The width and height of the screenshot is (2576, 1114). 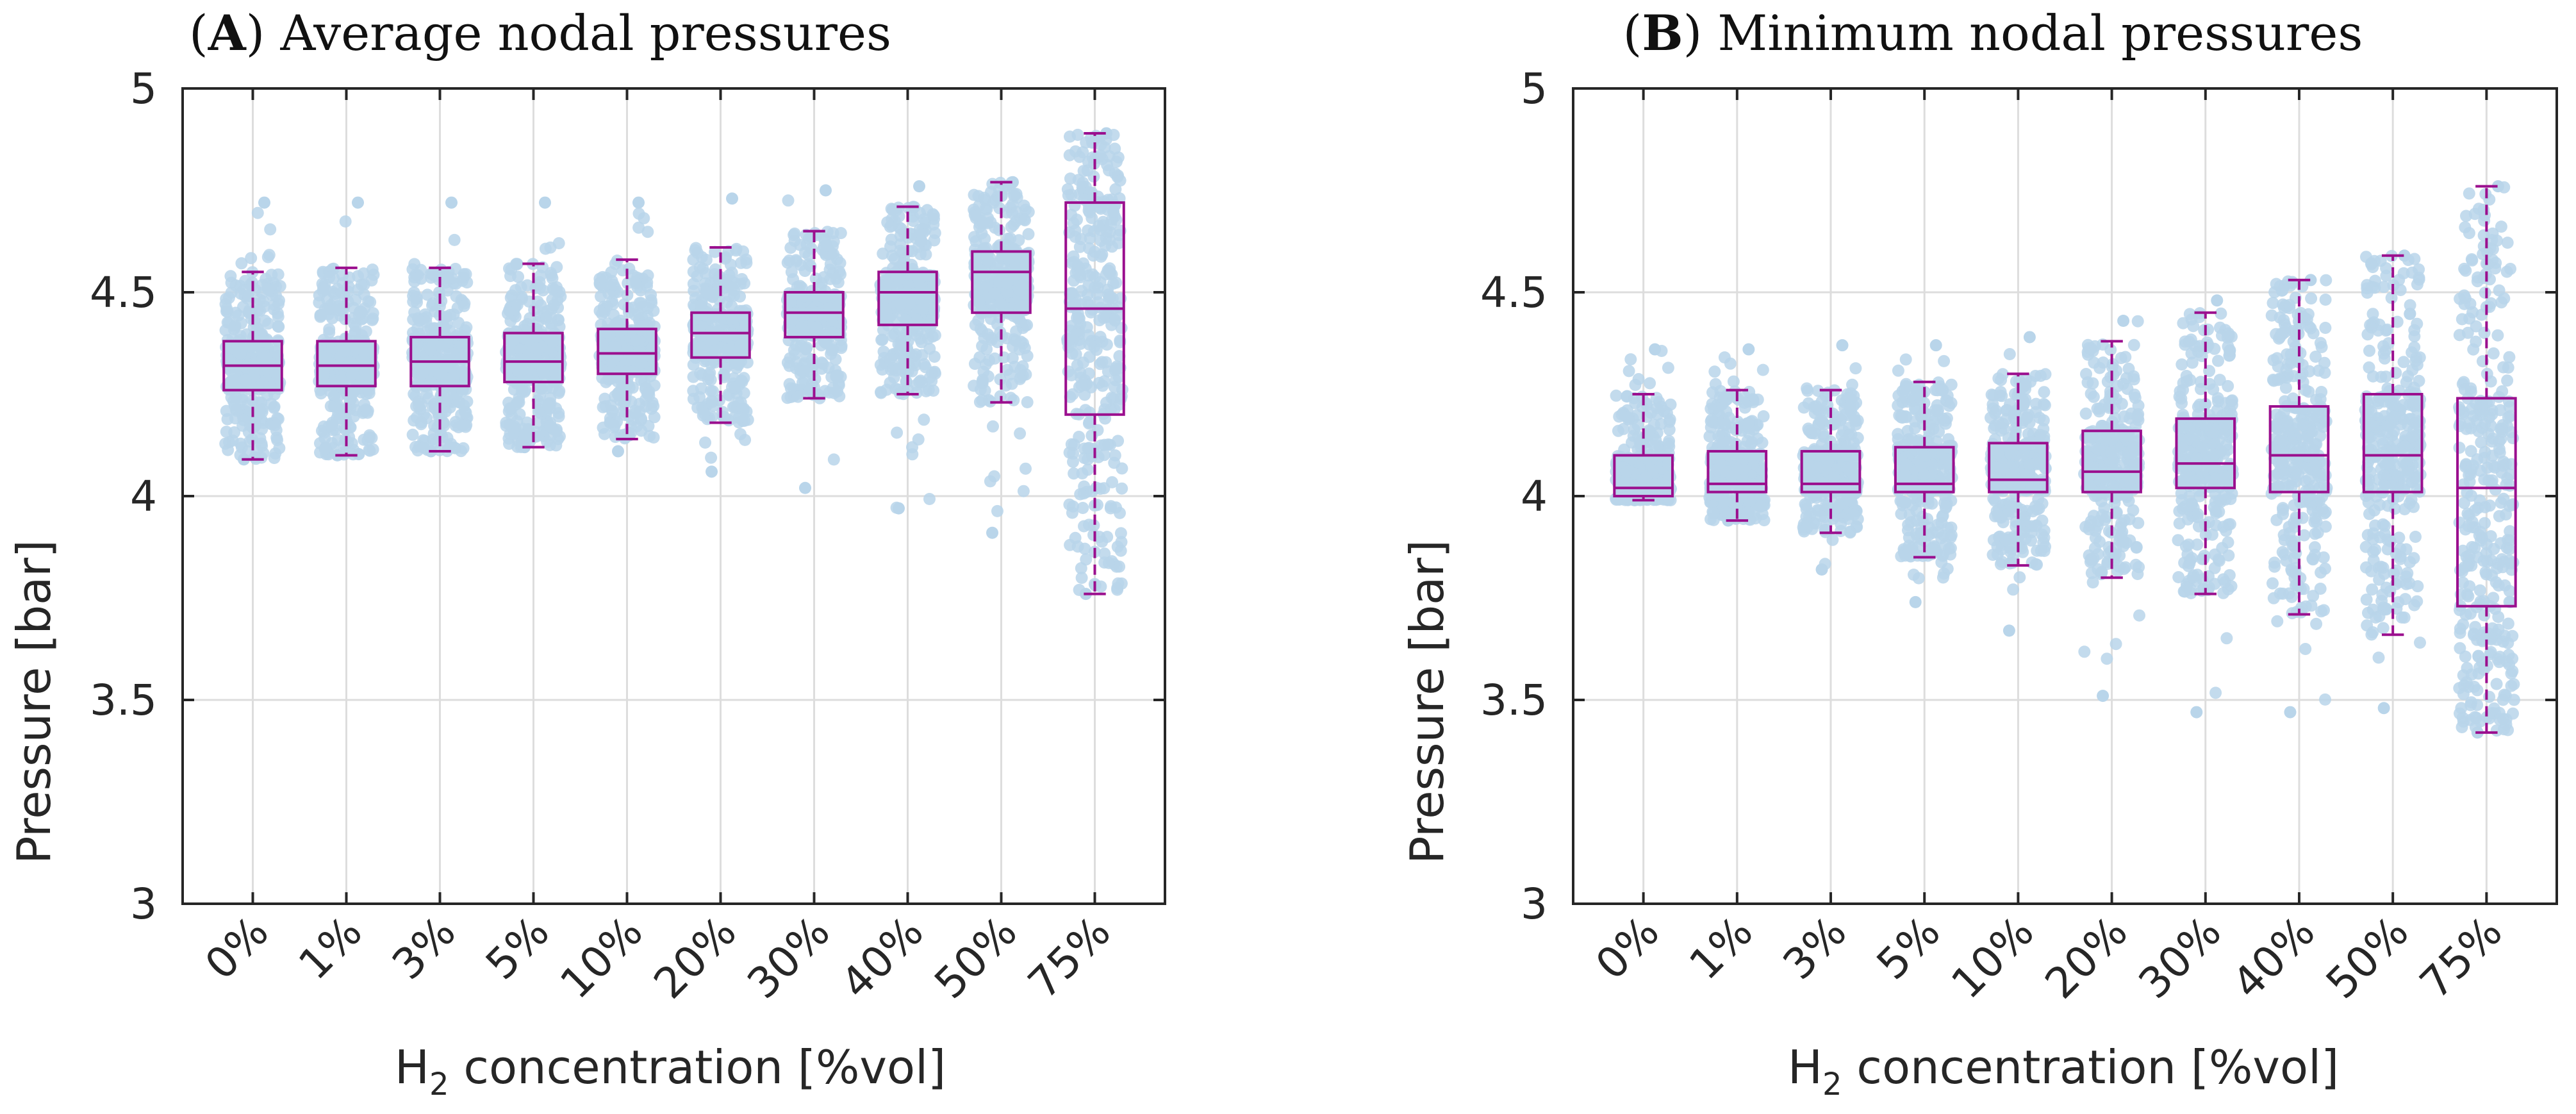 I want to click on panel-a-xtick-label: 3%, so click(x=424, y=948).